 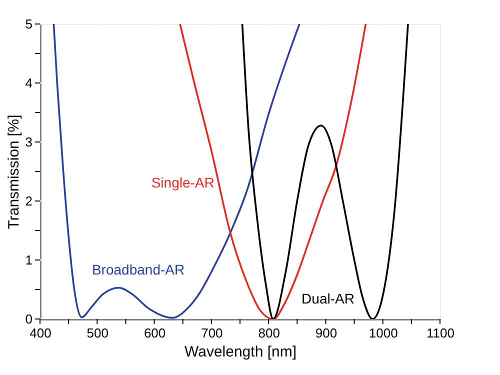 I want to click on x-tick-label: 600, so click(x=155, y=333).